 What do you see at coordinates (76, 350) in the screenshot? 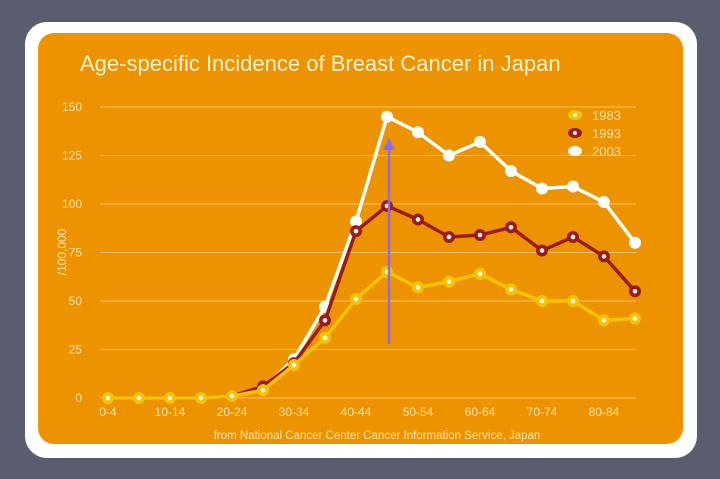
I see `y-tick-label: 25` at bounding box center [76, 350].